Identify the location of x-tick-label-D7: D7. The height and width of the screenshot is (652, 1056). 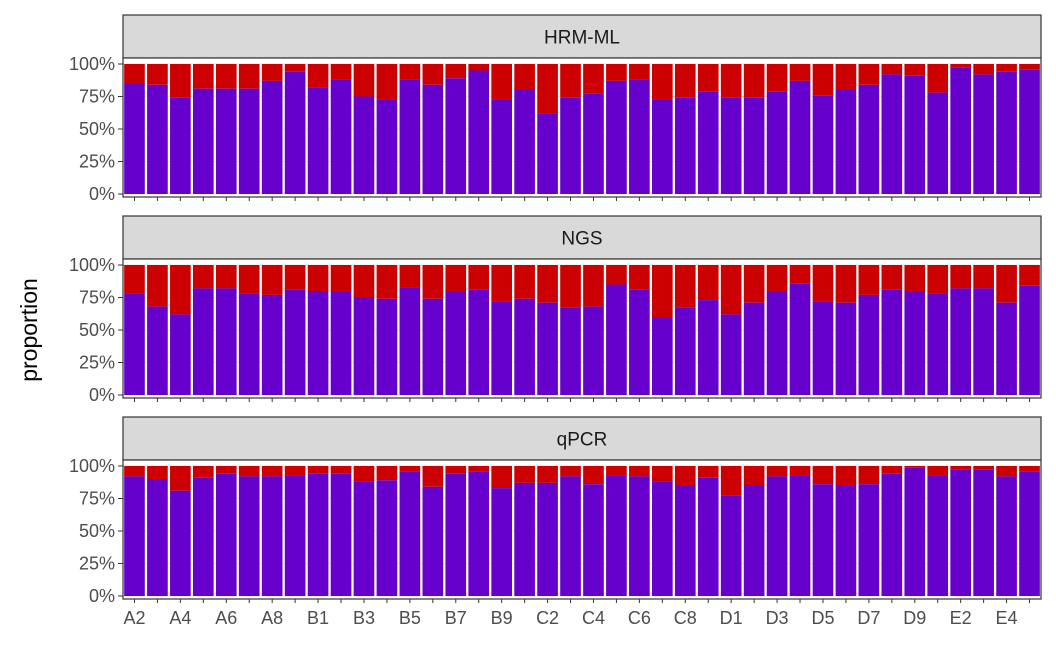
(868, 618).